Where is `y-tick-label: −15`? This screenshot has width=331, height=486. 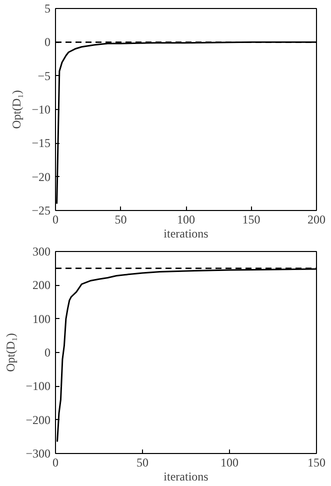 y-tick-label: −15 is located at coordinates (41, 143).